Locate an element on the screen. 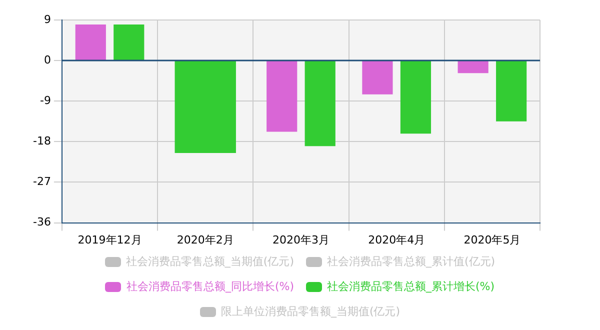 The image size is (600, 330). x-tick-label: 2020年2月 is located at coordinates (205, 239).